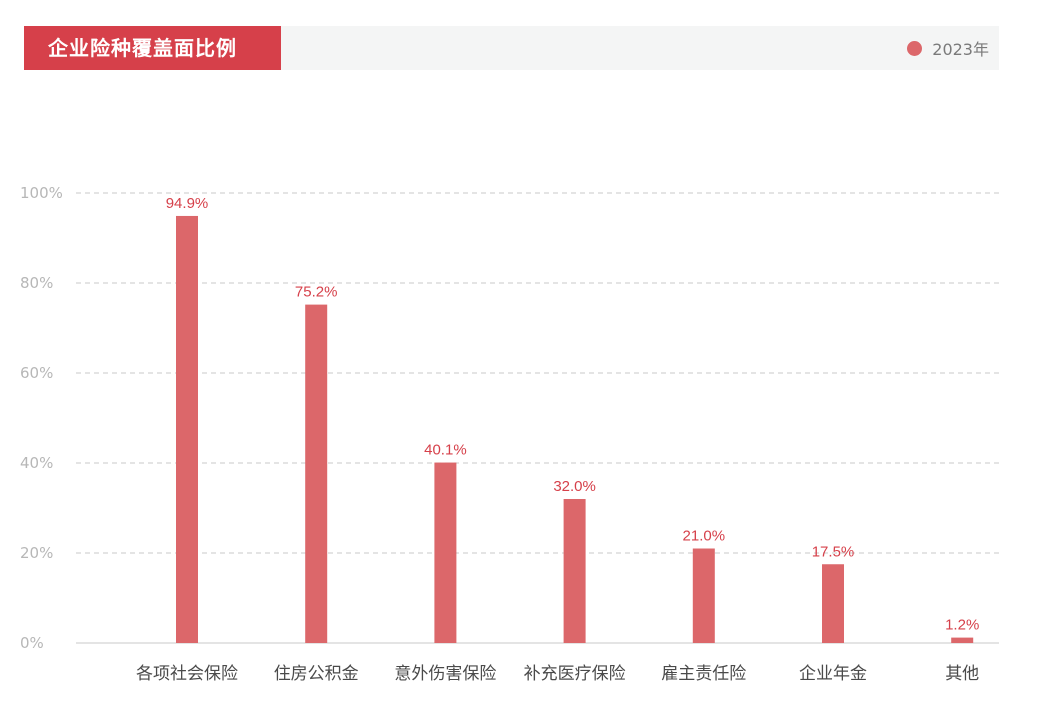  I want to click on chart-title: 企业险种覆盖面比例, so click(152, 48).